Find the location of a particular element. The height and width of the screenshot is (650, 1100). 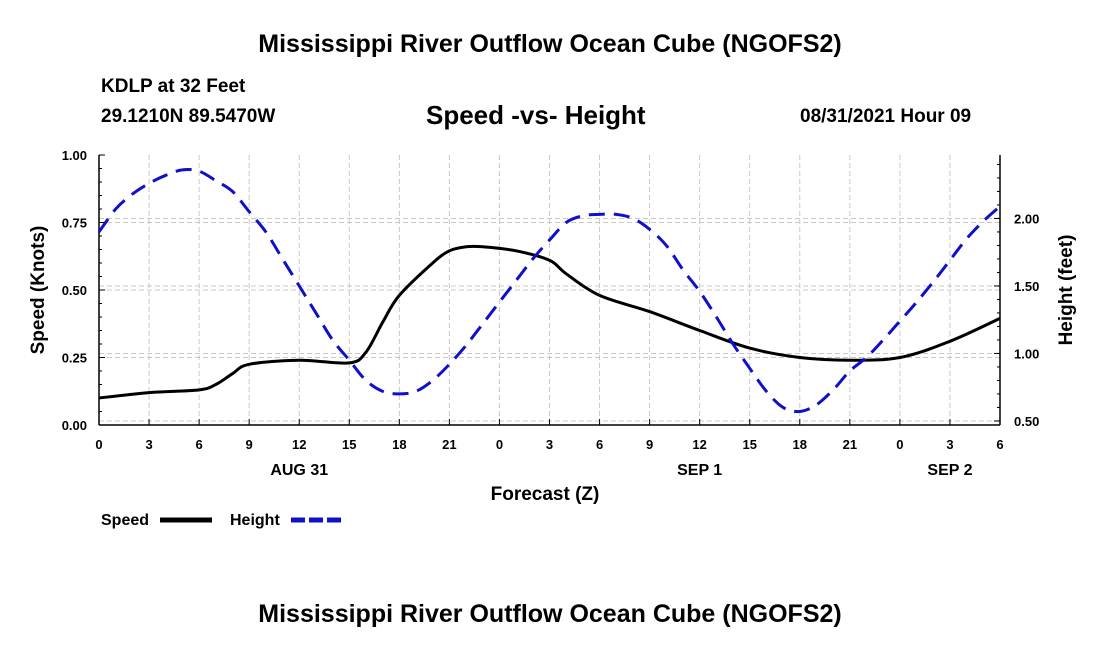

y-axis-left-title: Speed (Knots) is located at coordinates (38, 290).